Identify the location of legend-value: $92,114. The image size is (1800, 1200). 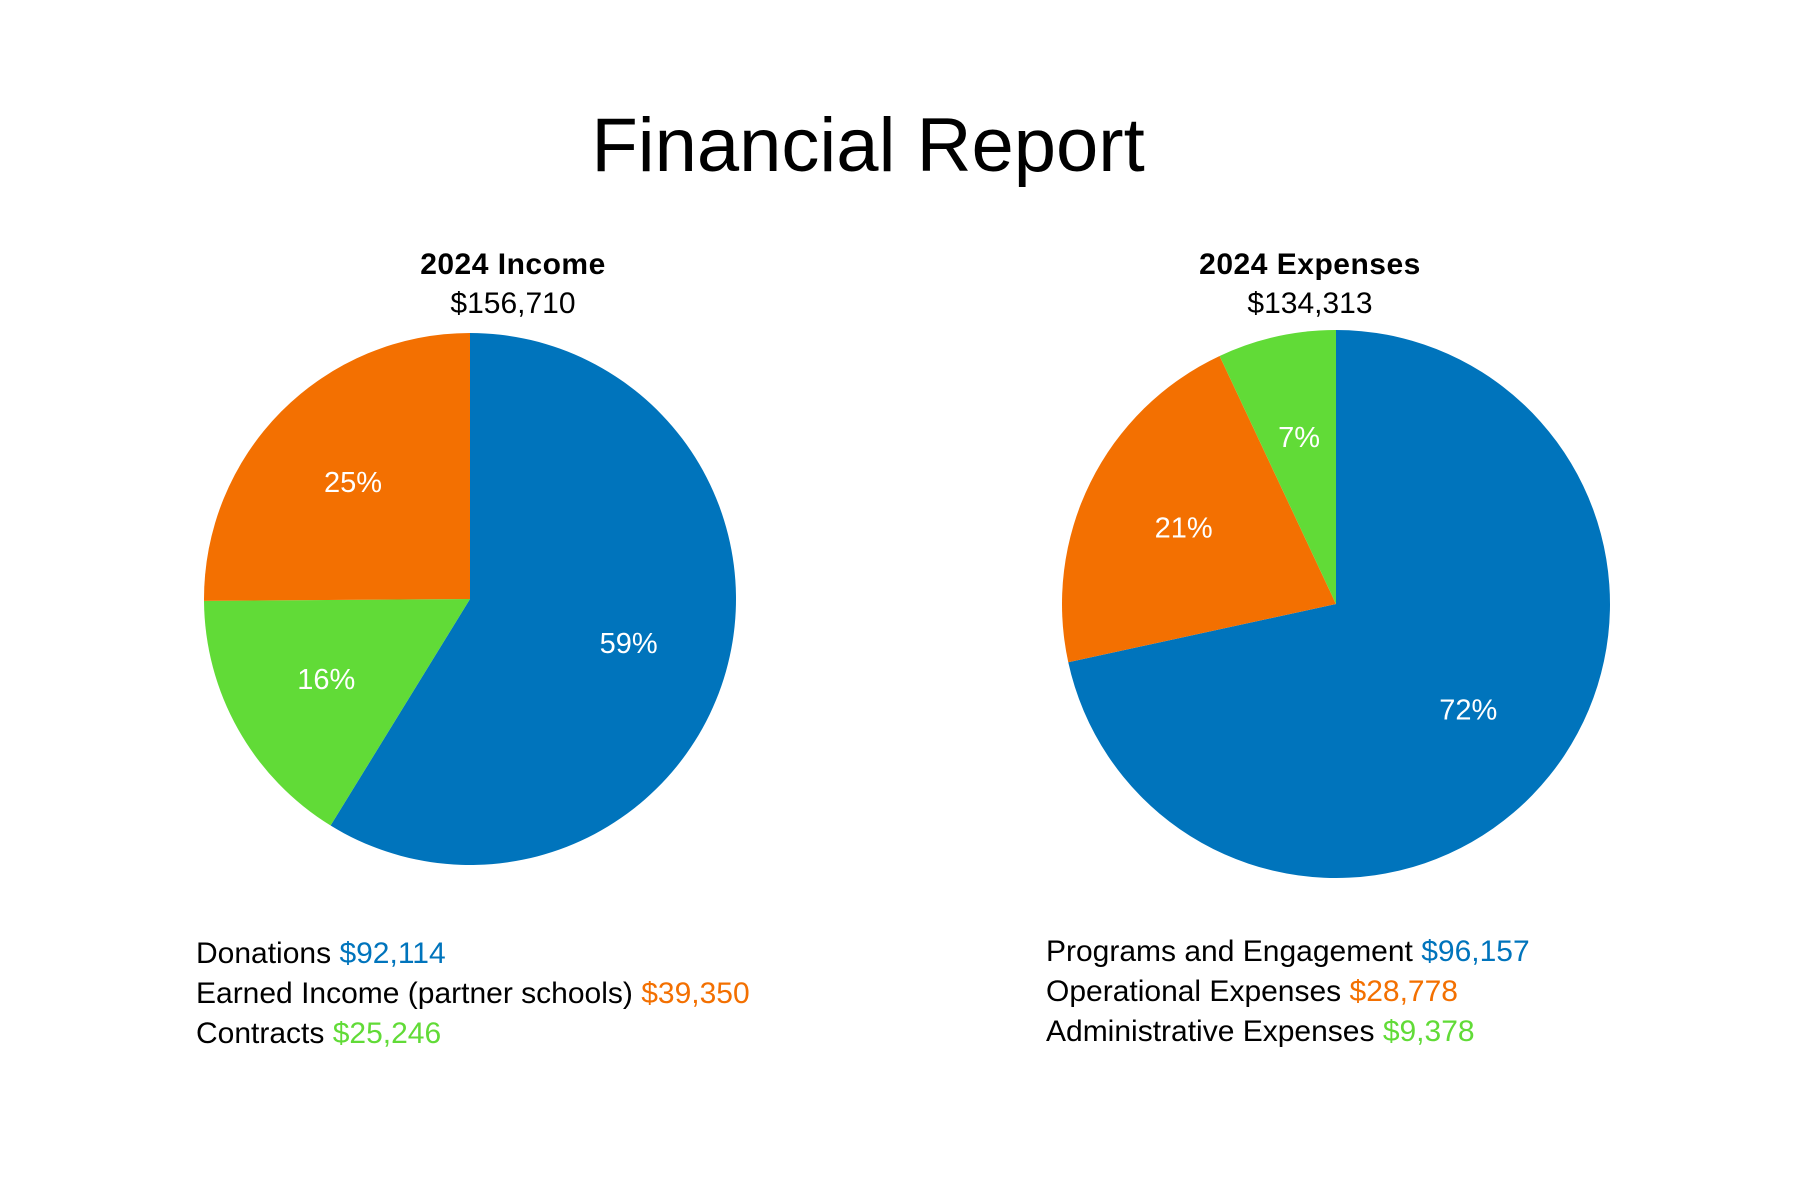
(392, 953).